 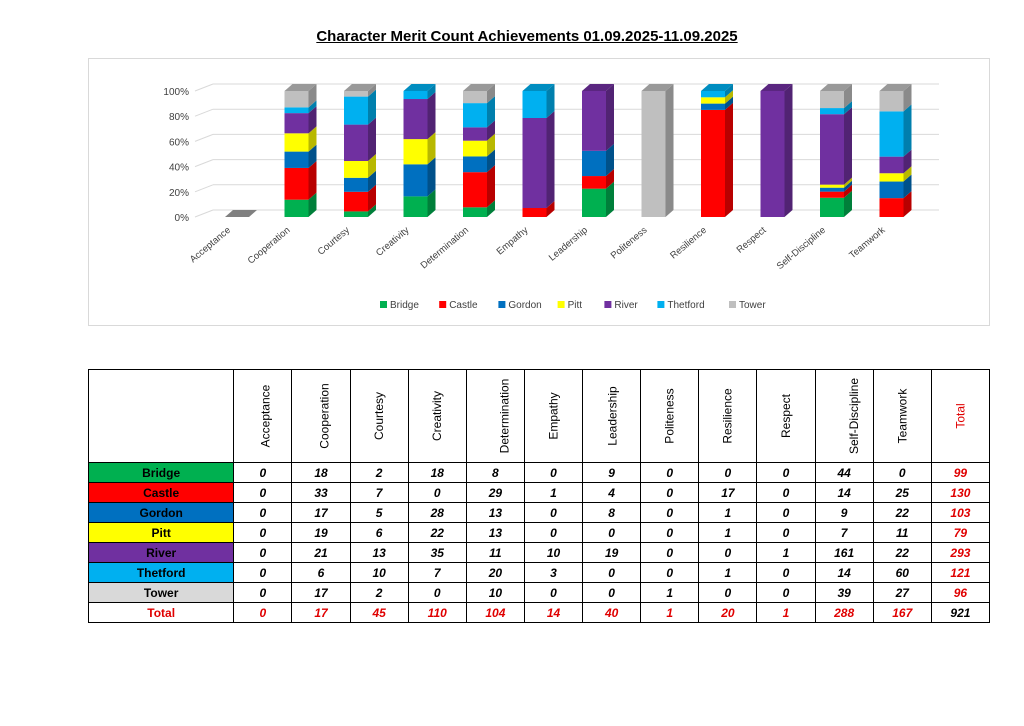 I want to click on x-tick-label: Respect, so click(x=752, y=240).